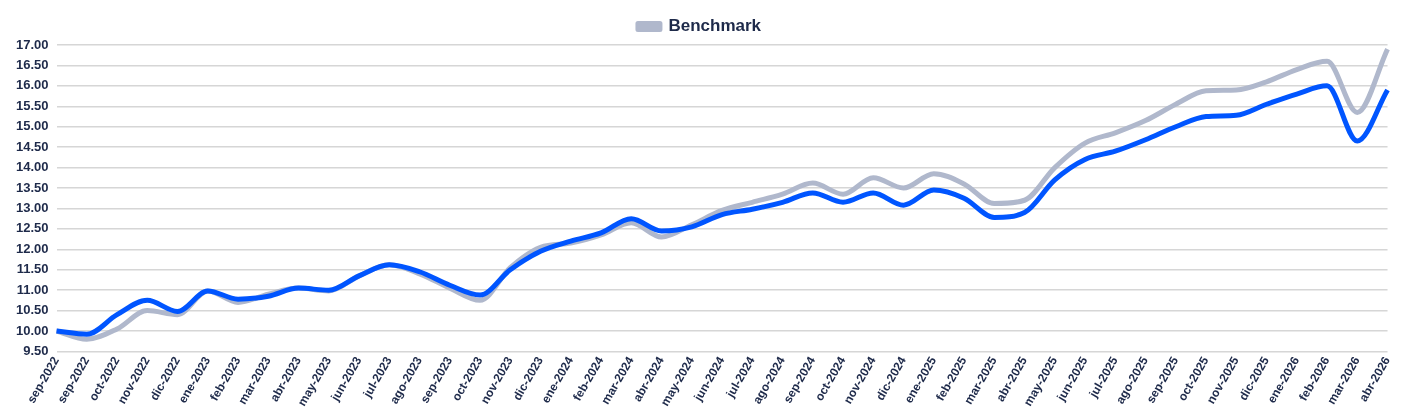 This screenshot has width=1411, height=412. Describe the element at coordinates (715, 26) in the screenshot. I see `legend-label: Benchmark` at that location.